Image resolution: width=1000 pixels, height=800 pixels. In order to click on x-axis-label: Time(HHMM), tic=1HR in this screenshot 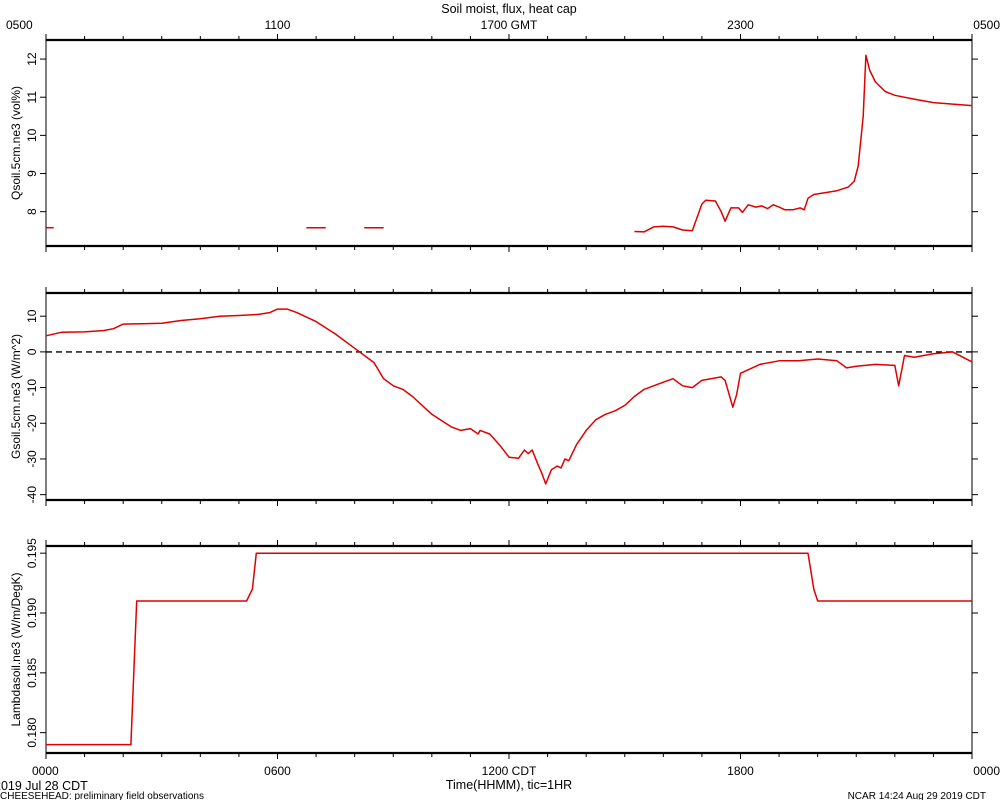, I will do `click(509, 785)`.